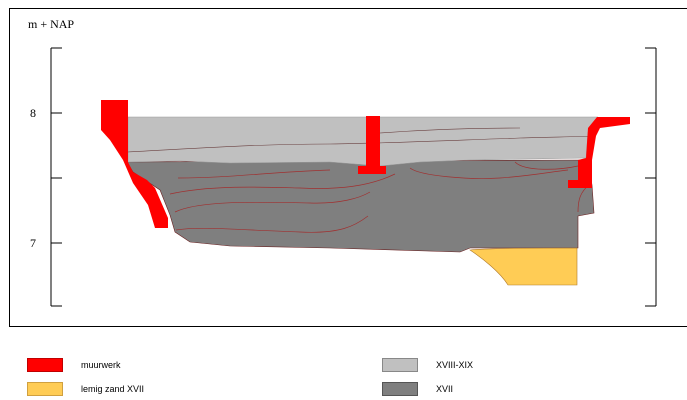  I want to click on legend-label-muurwerk: muurwerk, so click(101, 365).